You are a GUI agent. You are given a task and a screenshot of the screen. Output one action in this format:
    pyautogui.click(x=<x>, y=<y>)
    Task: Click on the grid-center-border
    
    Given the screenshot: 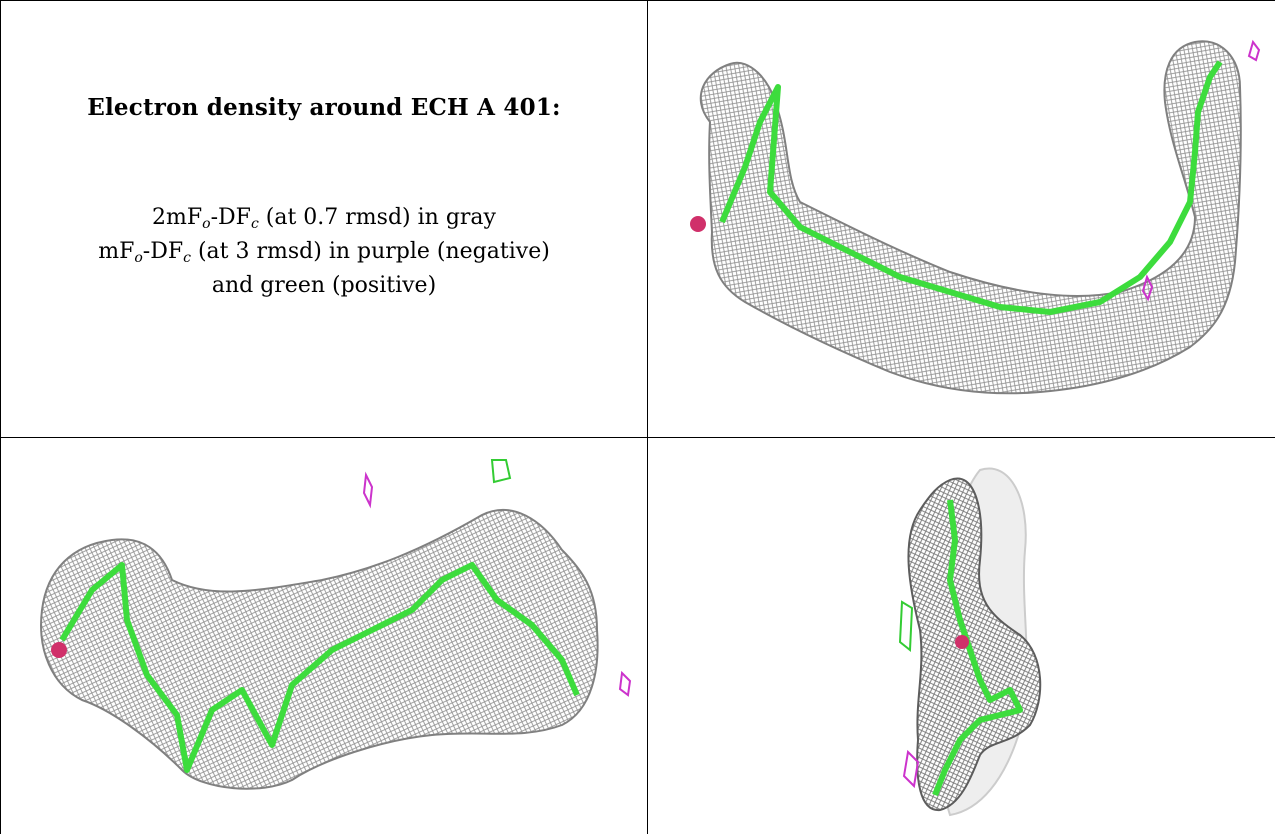 What is the action you would take?
    pyautogui.click(x=647, y=417)
    